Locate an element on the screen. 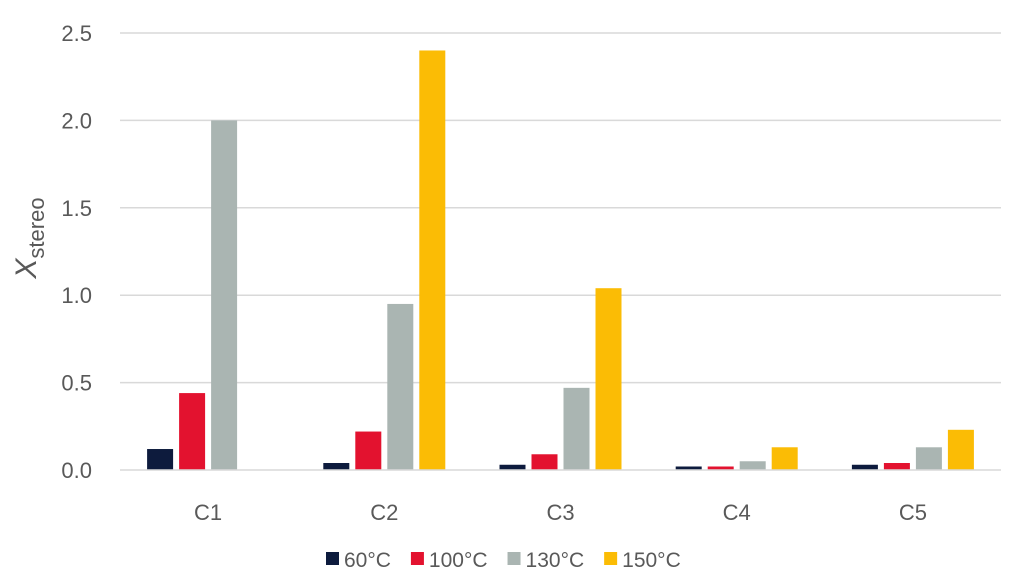 The image size is (1013, 587). bar-c4-130c is located at coordinates (752, 465).